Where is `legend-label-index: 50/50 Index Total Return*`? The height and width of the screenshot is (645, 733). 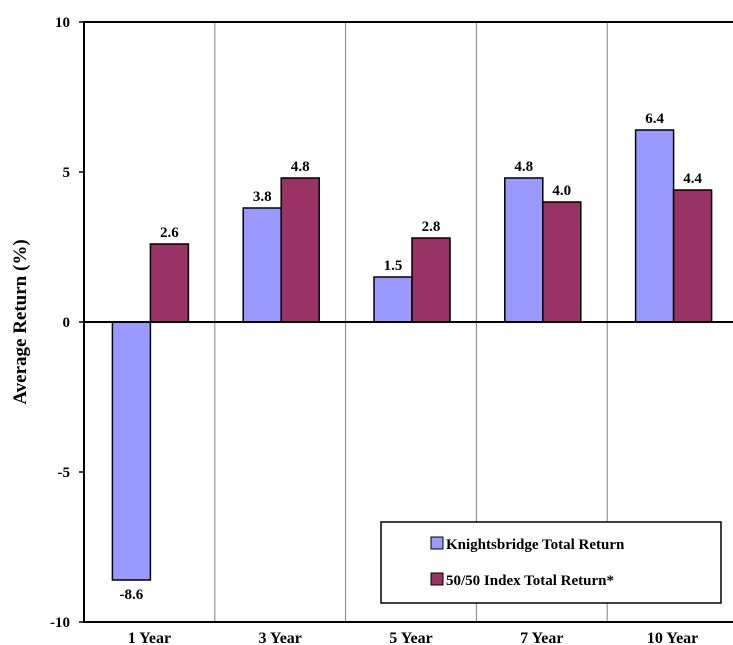 legend-label-index: 50/50 Index Total Return* is located at coordinates (530, 581).